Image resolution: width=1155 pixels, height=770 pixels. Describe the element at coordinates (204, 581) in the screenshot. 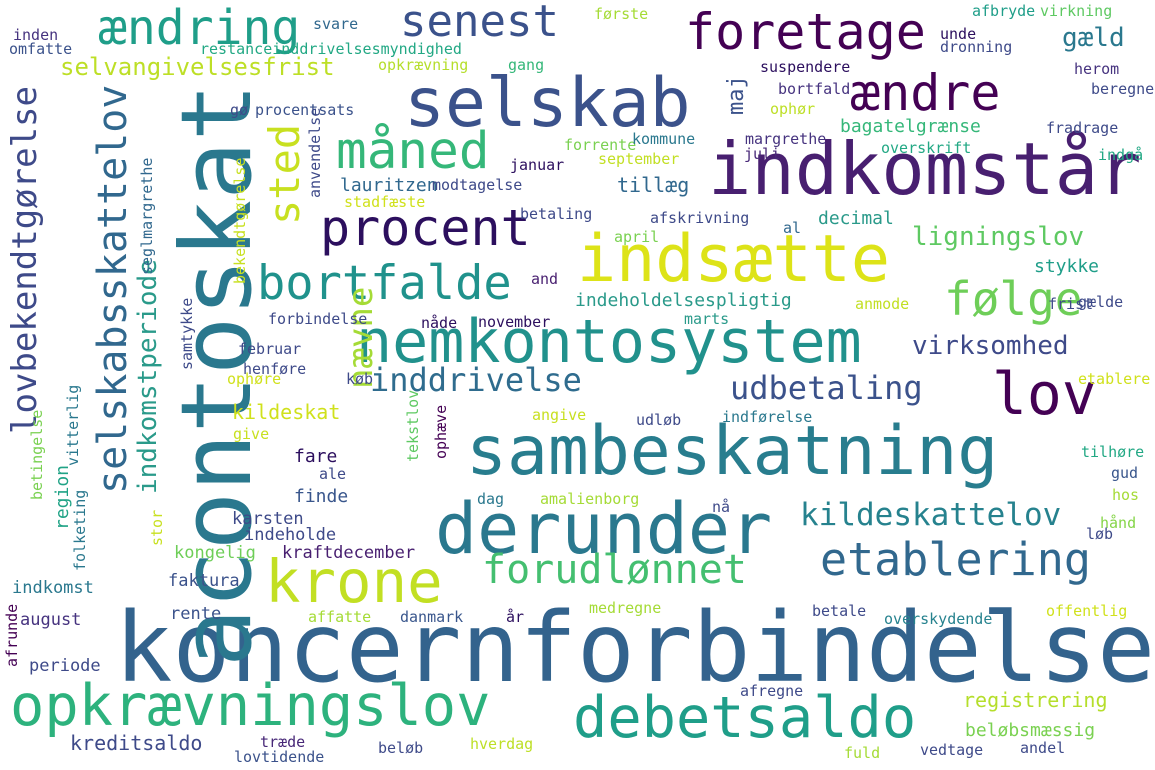

I see `word-52: faktura` at that location.